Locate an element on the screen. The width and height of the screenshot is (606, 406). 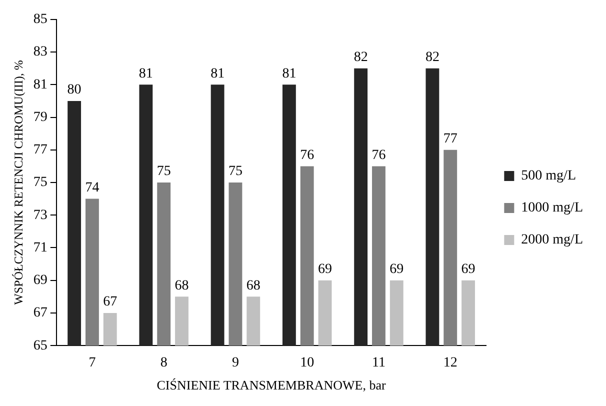
y-axis-title: WSPÓŁCZYNNIK RETENCJI CHROMU(III), % is located at coordinates (18, 182).